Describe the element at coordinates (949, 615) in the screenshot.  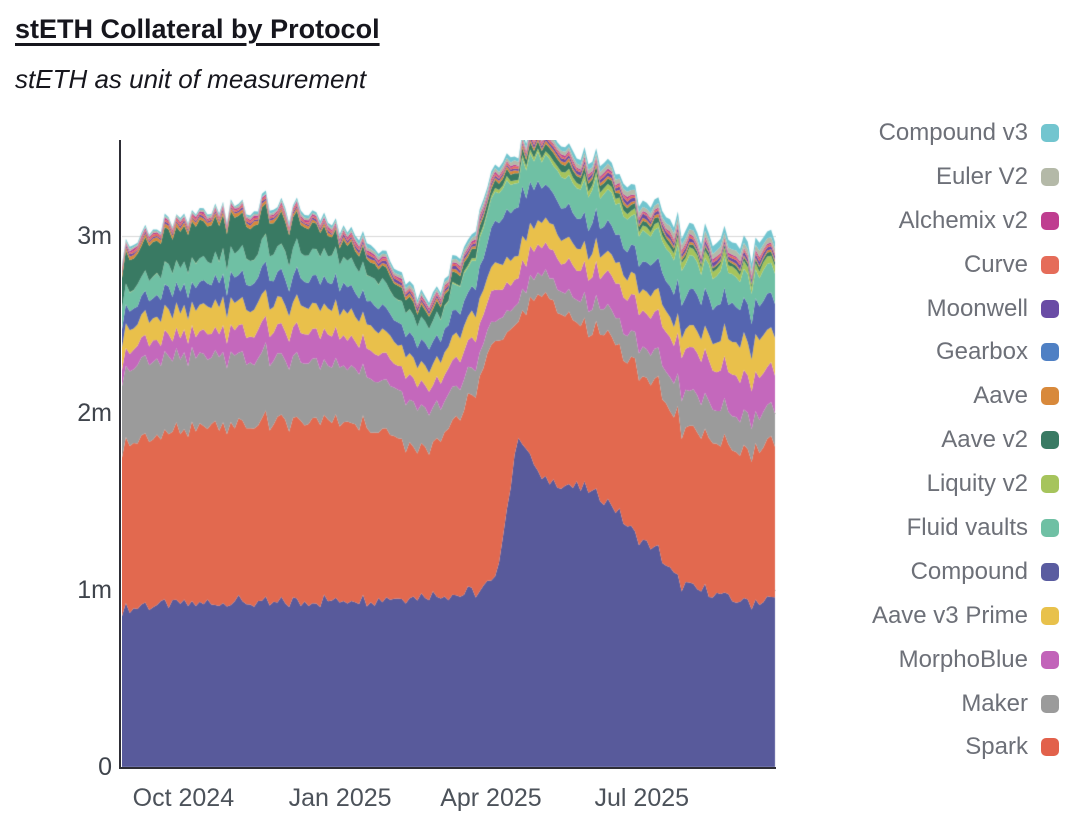
I see `legend-item-label: Aave v3 Prime` at that location.